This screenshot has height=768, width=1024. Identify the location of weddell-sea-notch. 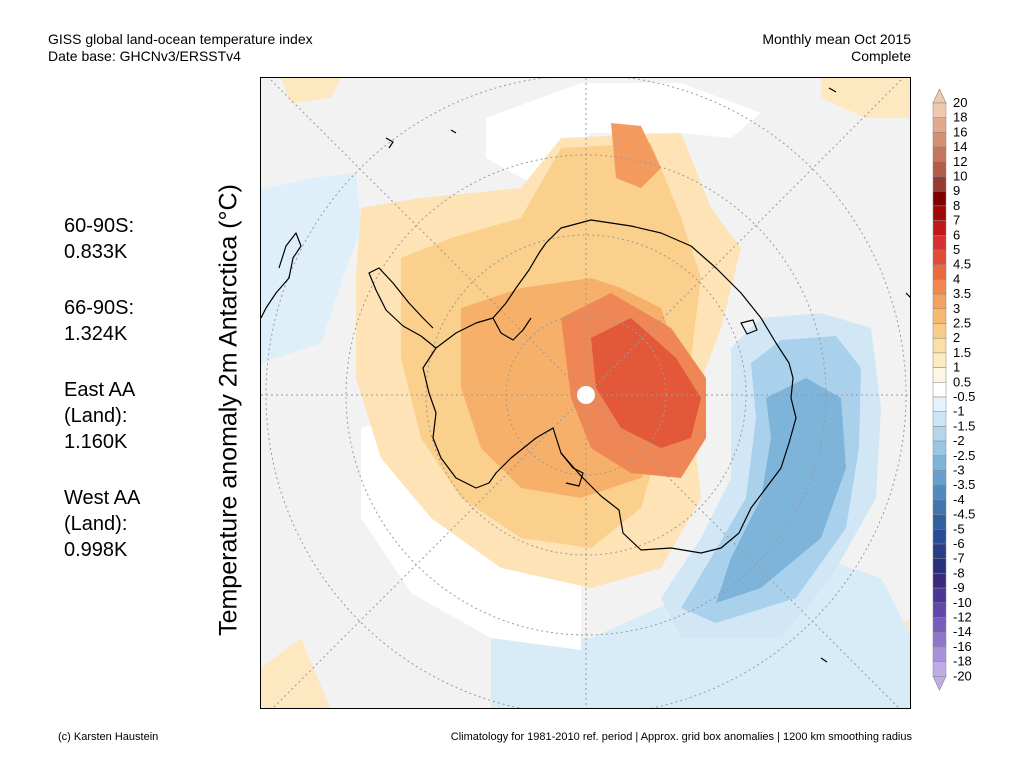
(512, 329).